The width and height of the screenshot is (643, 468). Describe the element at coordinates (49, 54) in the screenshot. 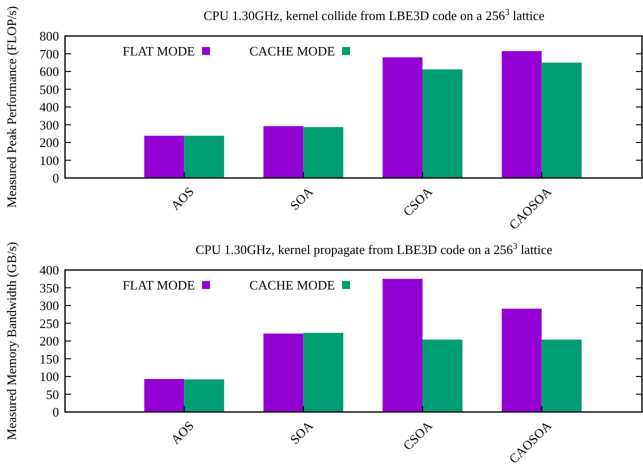

I see `y-tick-label: 700` at that location.